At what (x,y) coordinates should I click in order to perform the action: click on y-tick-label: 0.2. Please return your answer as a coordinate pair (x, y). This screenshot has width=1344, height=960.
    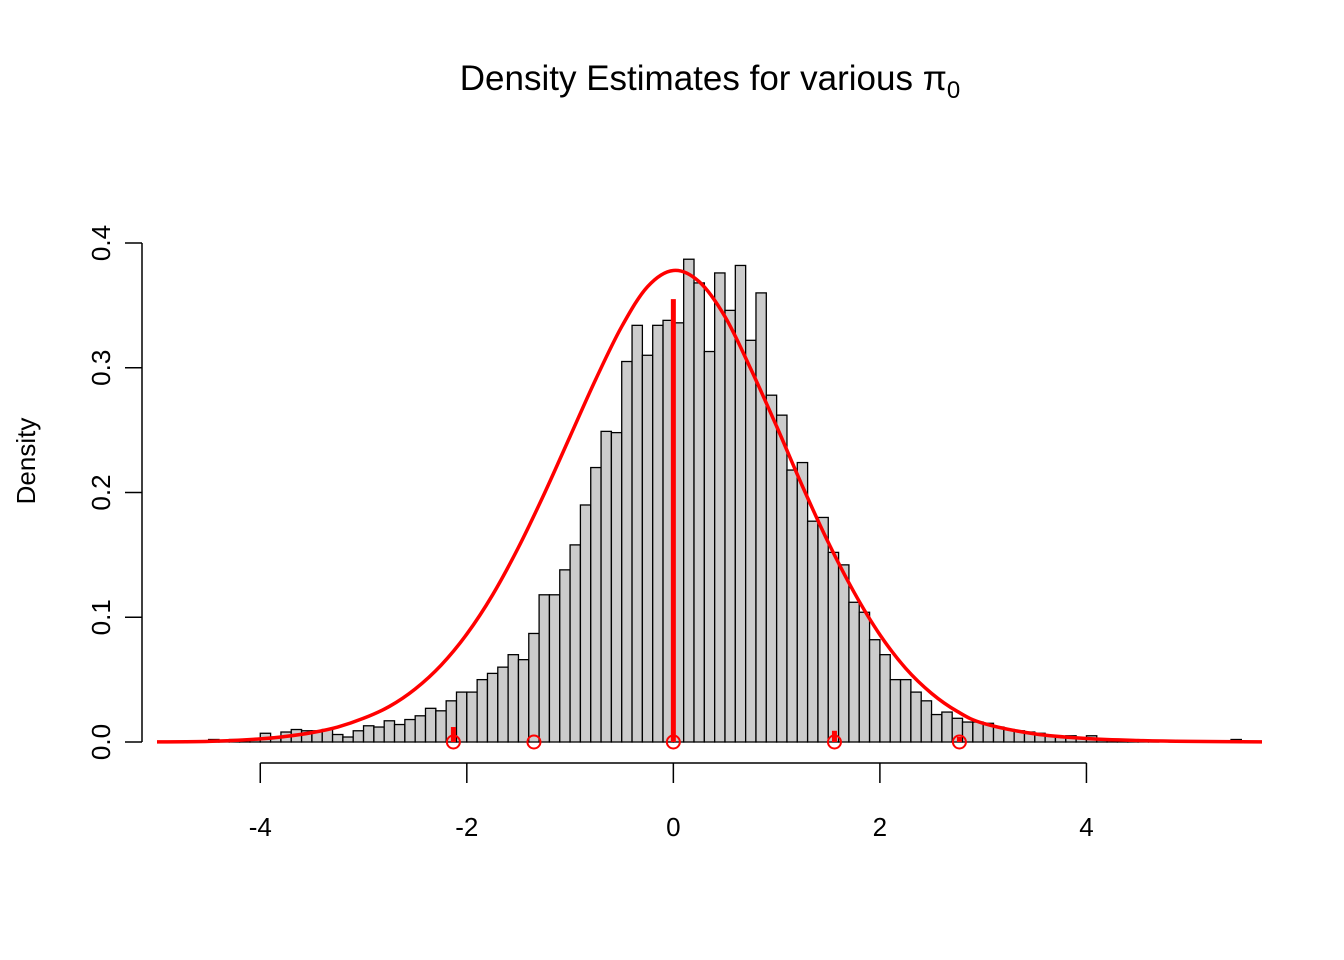
    Looking at the image, I should click on (101, 492).